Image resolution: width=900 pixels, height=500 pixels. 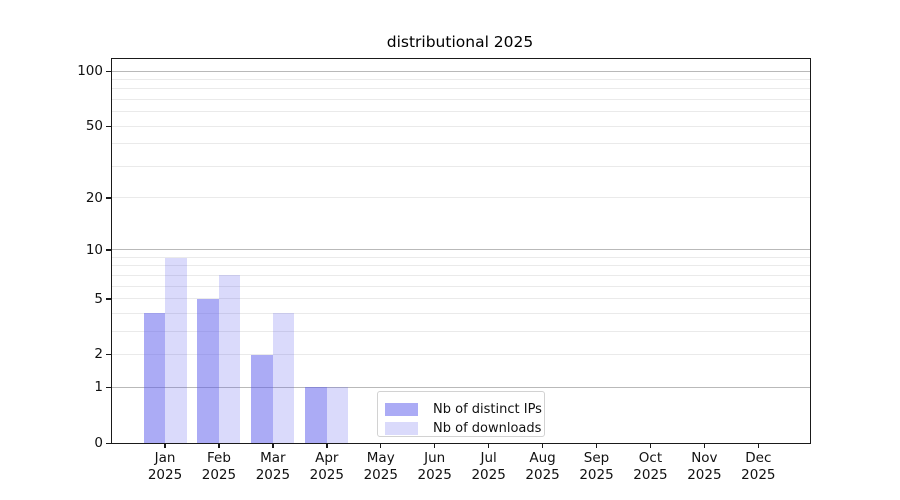 I want to click on legend-item-distinct-ips: Nb of distinct IPs, so click(x=464, y=409).